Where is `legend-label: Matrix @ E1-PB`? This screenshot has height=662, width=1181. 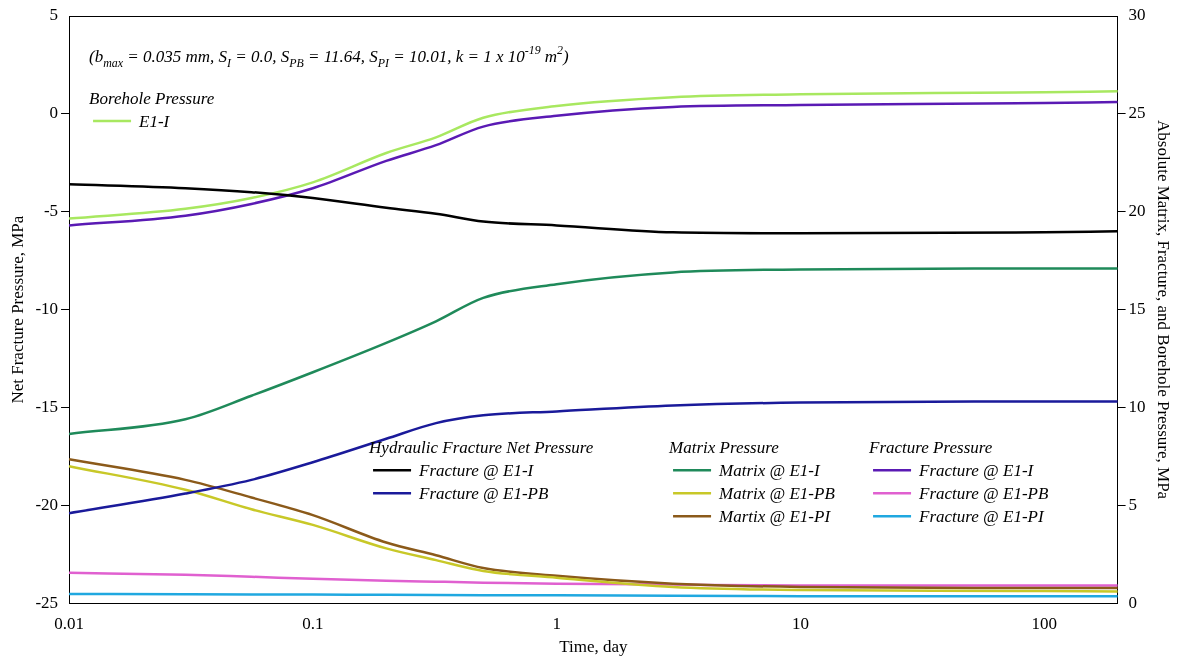 legend-label: Matrix @ E1-PB is located at coordinates (777, 494).